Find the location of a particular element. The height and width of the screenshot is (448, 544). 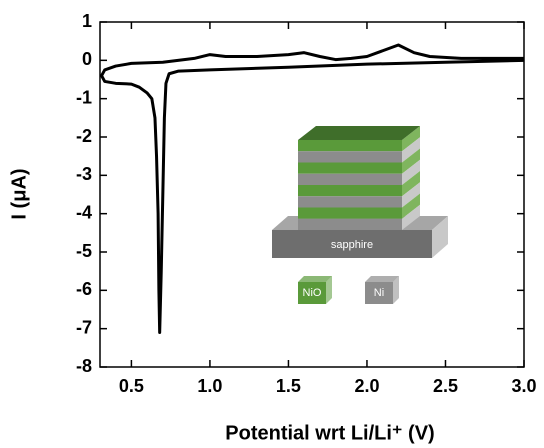

stack-top is located at coordinates (359, 133).